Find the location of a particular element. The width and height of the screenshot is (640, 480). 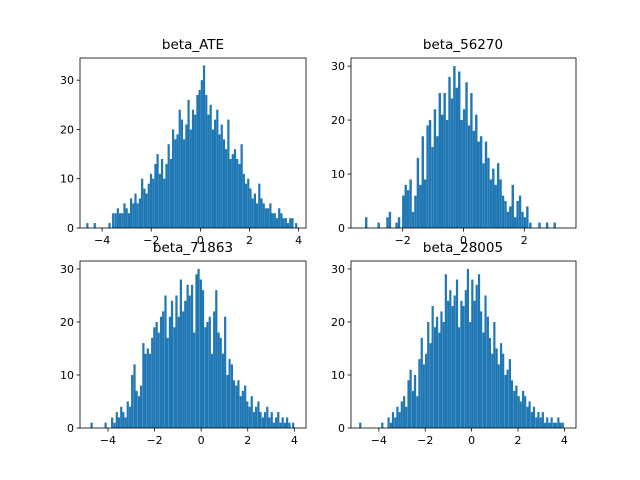

y-tick-label: 20 is located at coordinates (338, 322).